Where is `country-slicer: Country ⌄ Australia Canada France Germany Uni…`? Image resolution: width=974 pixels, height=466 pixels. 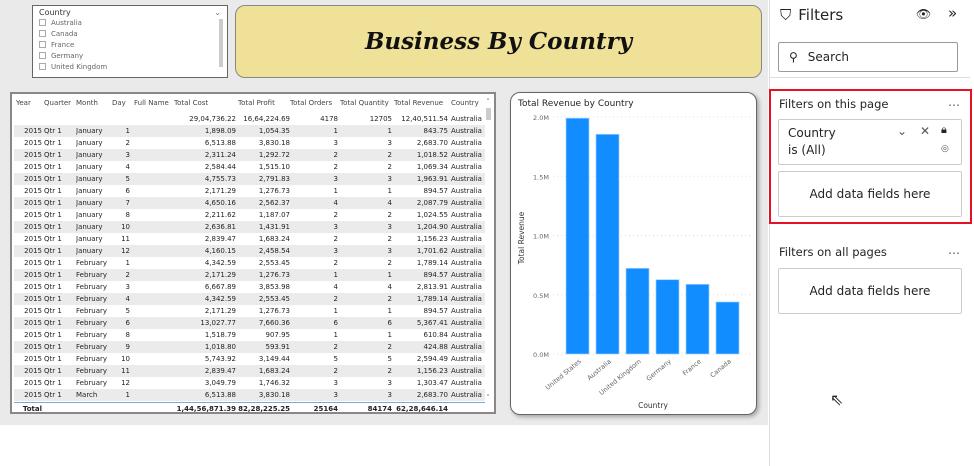
country-slicer: Country ⌄ Australia Canada France Germany Uni… is located at coordinates (130, 41).